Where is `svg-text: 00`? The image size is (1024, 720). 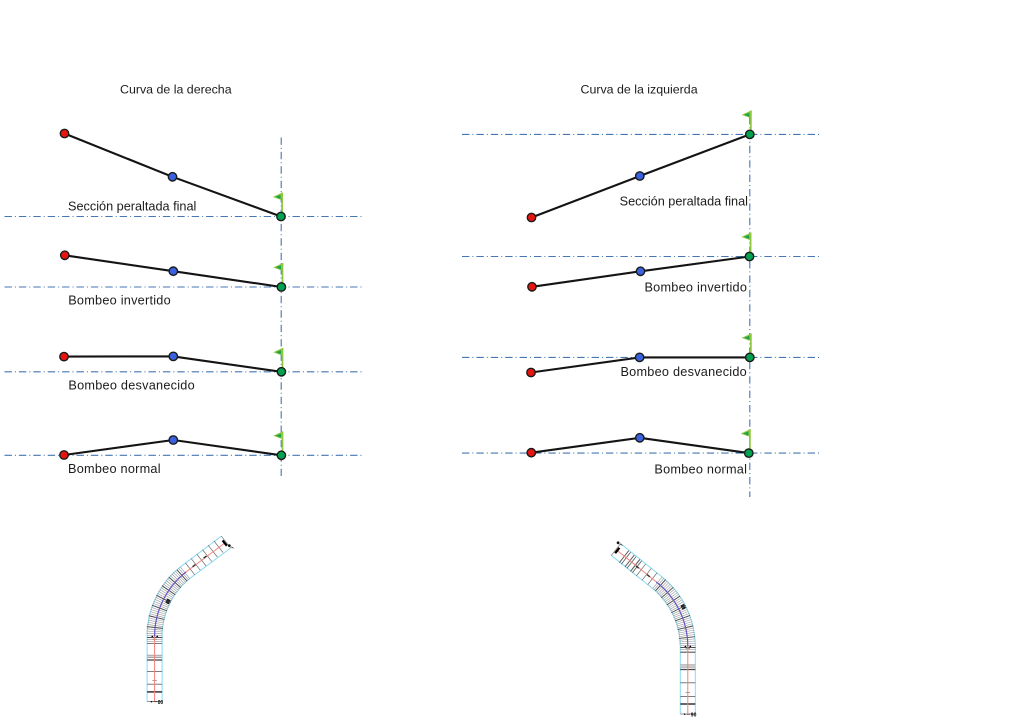
svg-text: 00 is located at coordinates (161, 703).